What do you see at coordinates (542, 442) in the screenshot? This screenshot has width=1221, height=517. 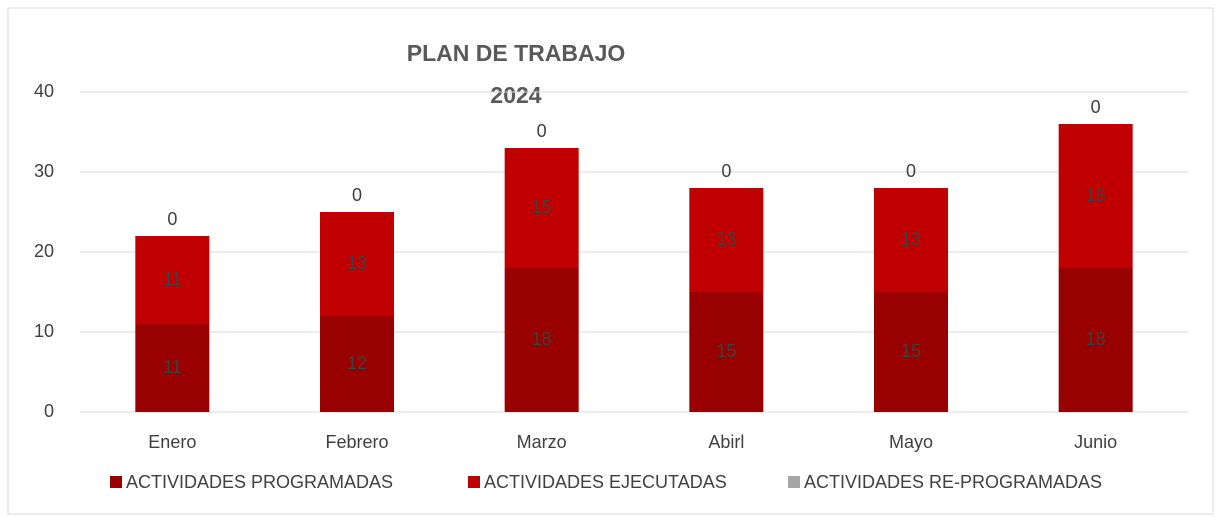 I see `x-tick-label: Marzo` at bounding box center [542, 442].